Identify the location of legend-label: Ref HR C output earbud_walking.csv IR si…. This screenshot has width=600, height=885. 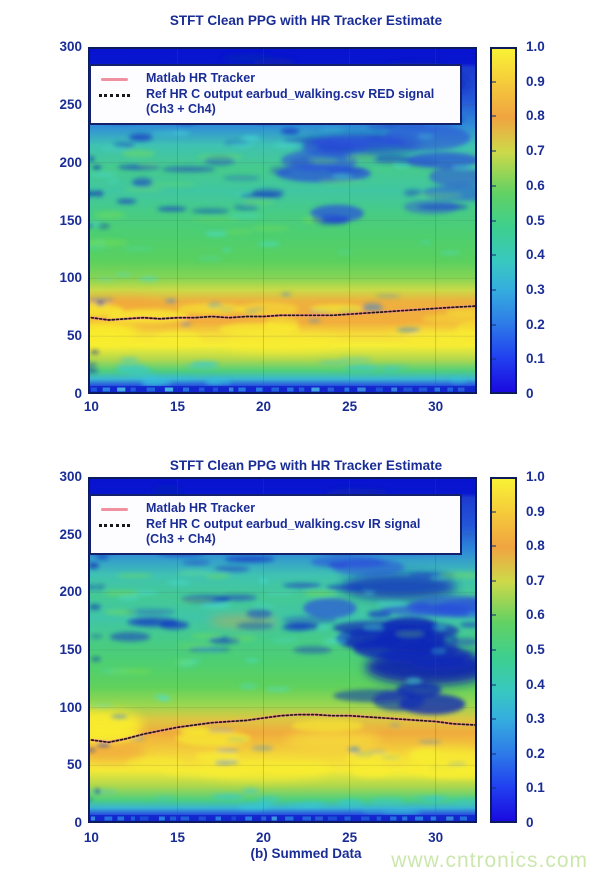
(283, 523).